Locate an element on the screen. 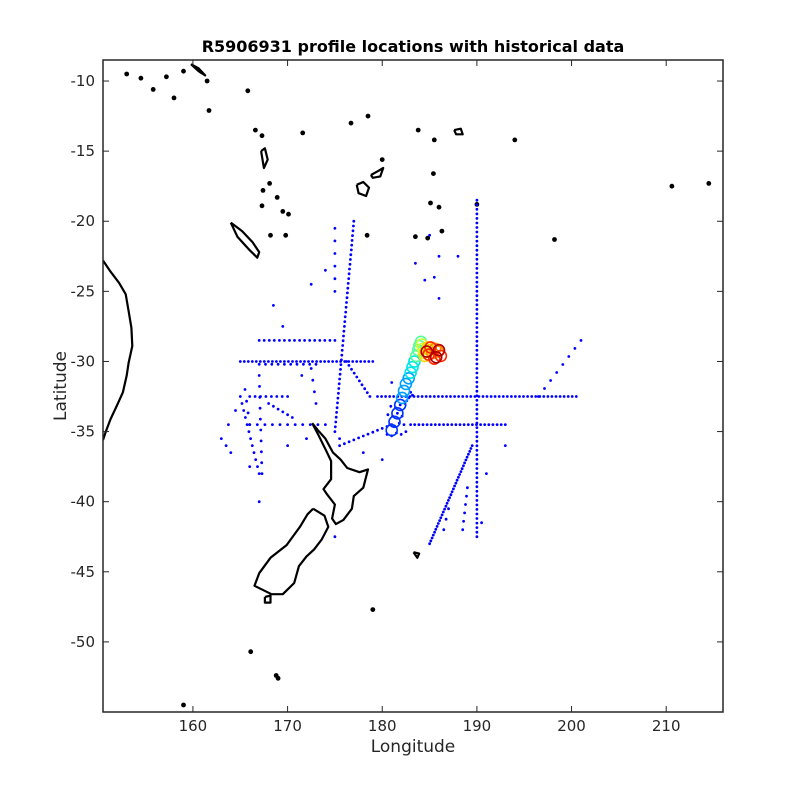 Image resolution: width=800 pixels, height=800 pixels. coast-vanuatu is located at coordinates (264, 158).